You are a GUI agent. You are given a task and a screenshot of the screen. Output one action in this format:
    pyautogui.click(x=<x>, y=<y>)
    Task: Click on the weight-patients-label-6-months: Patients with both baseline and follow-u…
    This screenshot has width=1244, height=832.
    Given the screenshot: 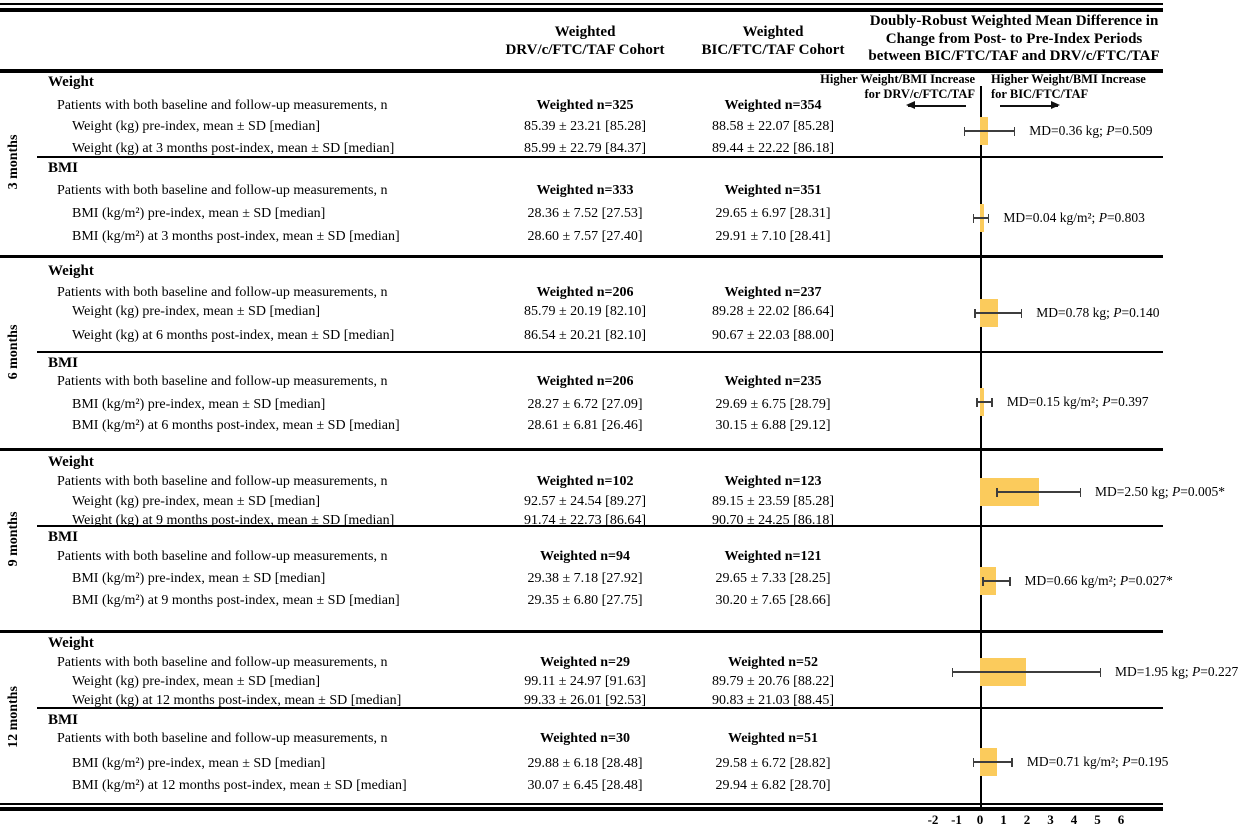 What is the action you would take?
    pyautogui.click(x=222, y=292)
    